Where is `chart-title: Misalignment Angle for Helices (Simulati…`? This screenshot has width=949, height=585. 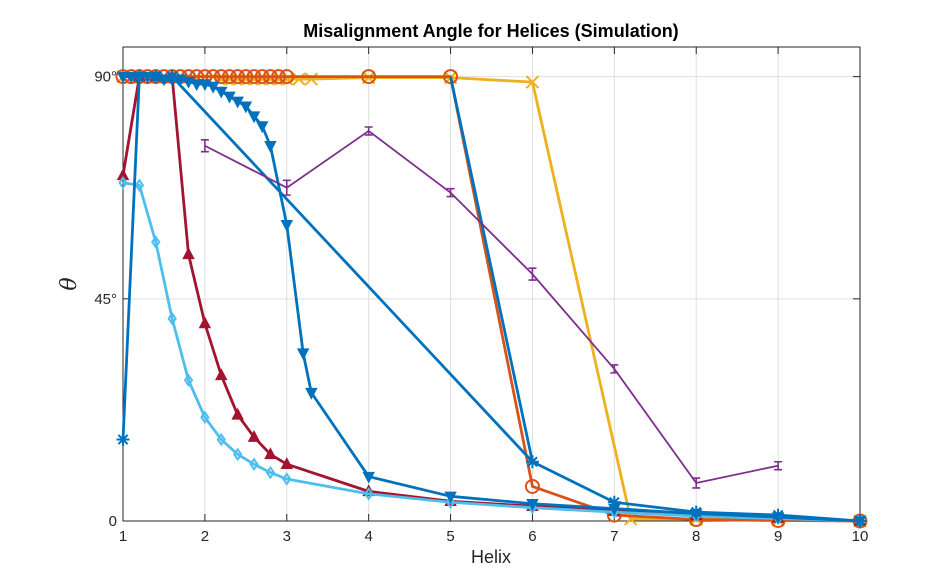
chart-title: Misalignment Angle for Helices (Simulati… is located at coordinates (490, 31).